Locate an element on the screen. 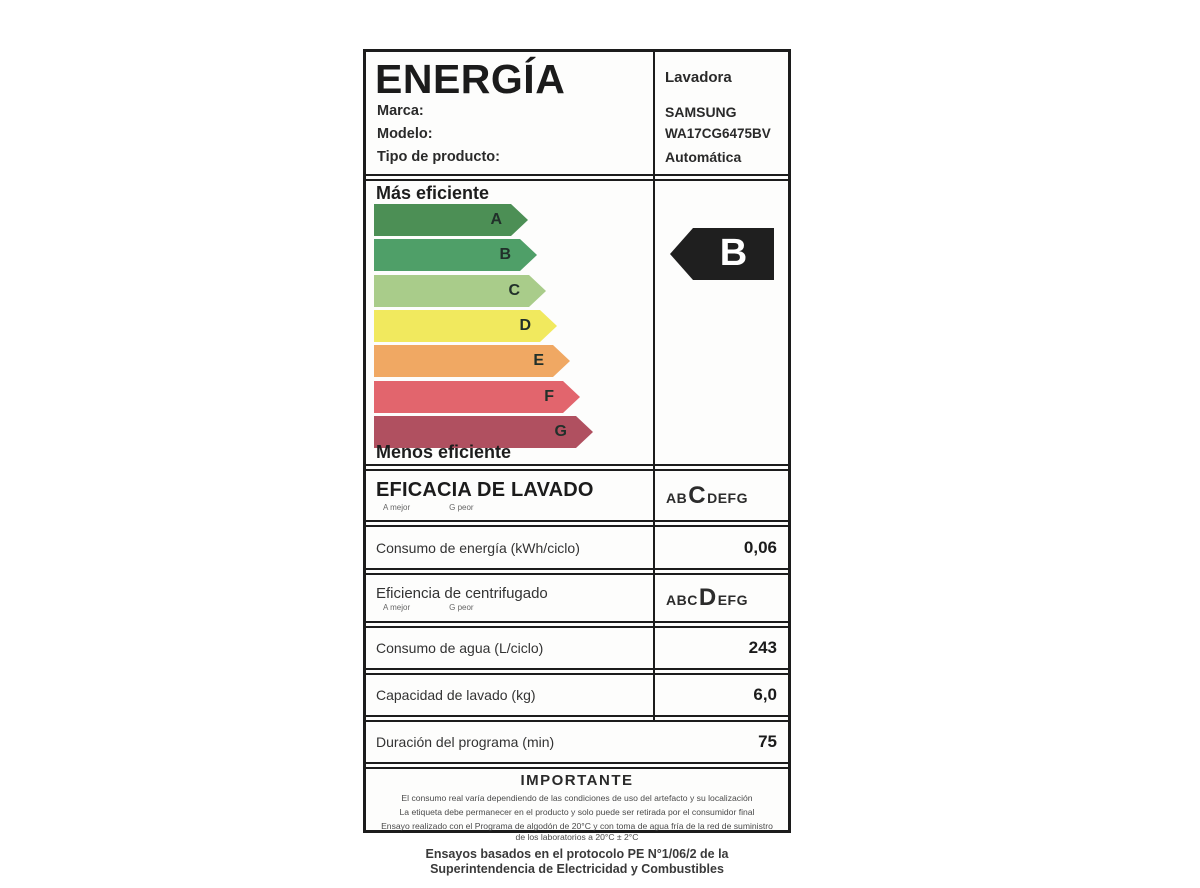 The image size is (1200, 888). spin-worst-hint: G peor is located at coordinates (461, 607).